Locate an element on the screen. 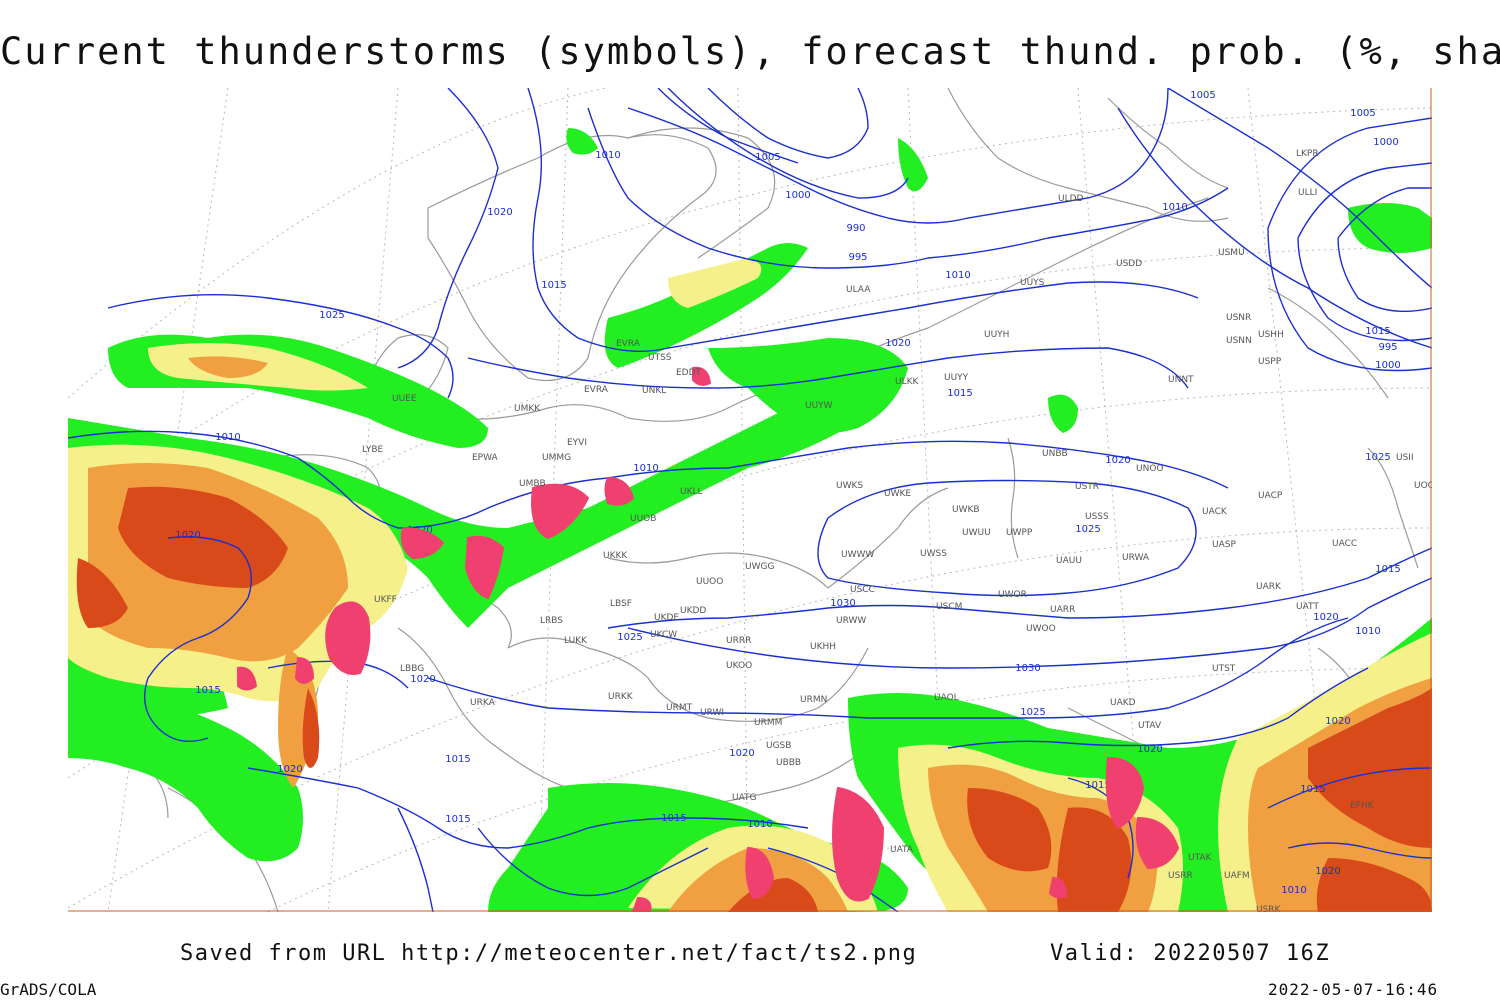 The width and height of the screenshot is (1500, 1000). station-label: LKPR is located at coordinates (1307, 154).